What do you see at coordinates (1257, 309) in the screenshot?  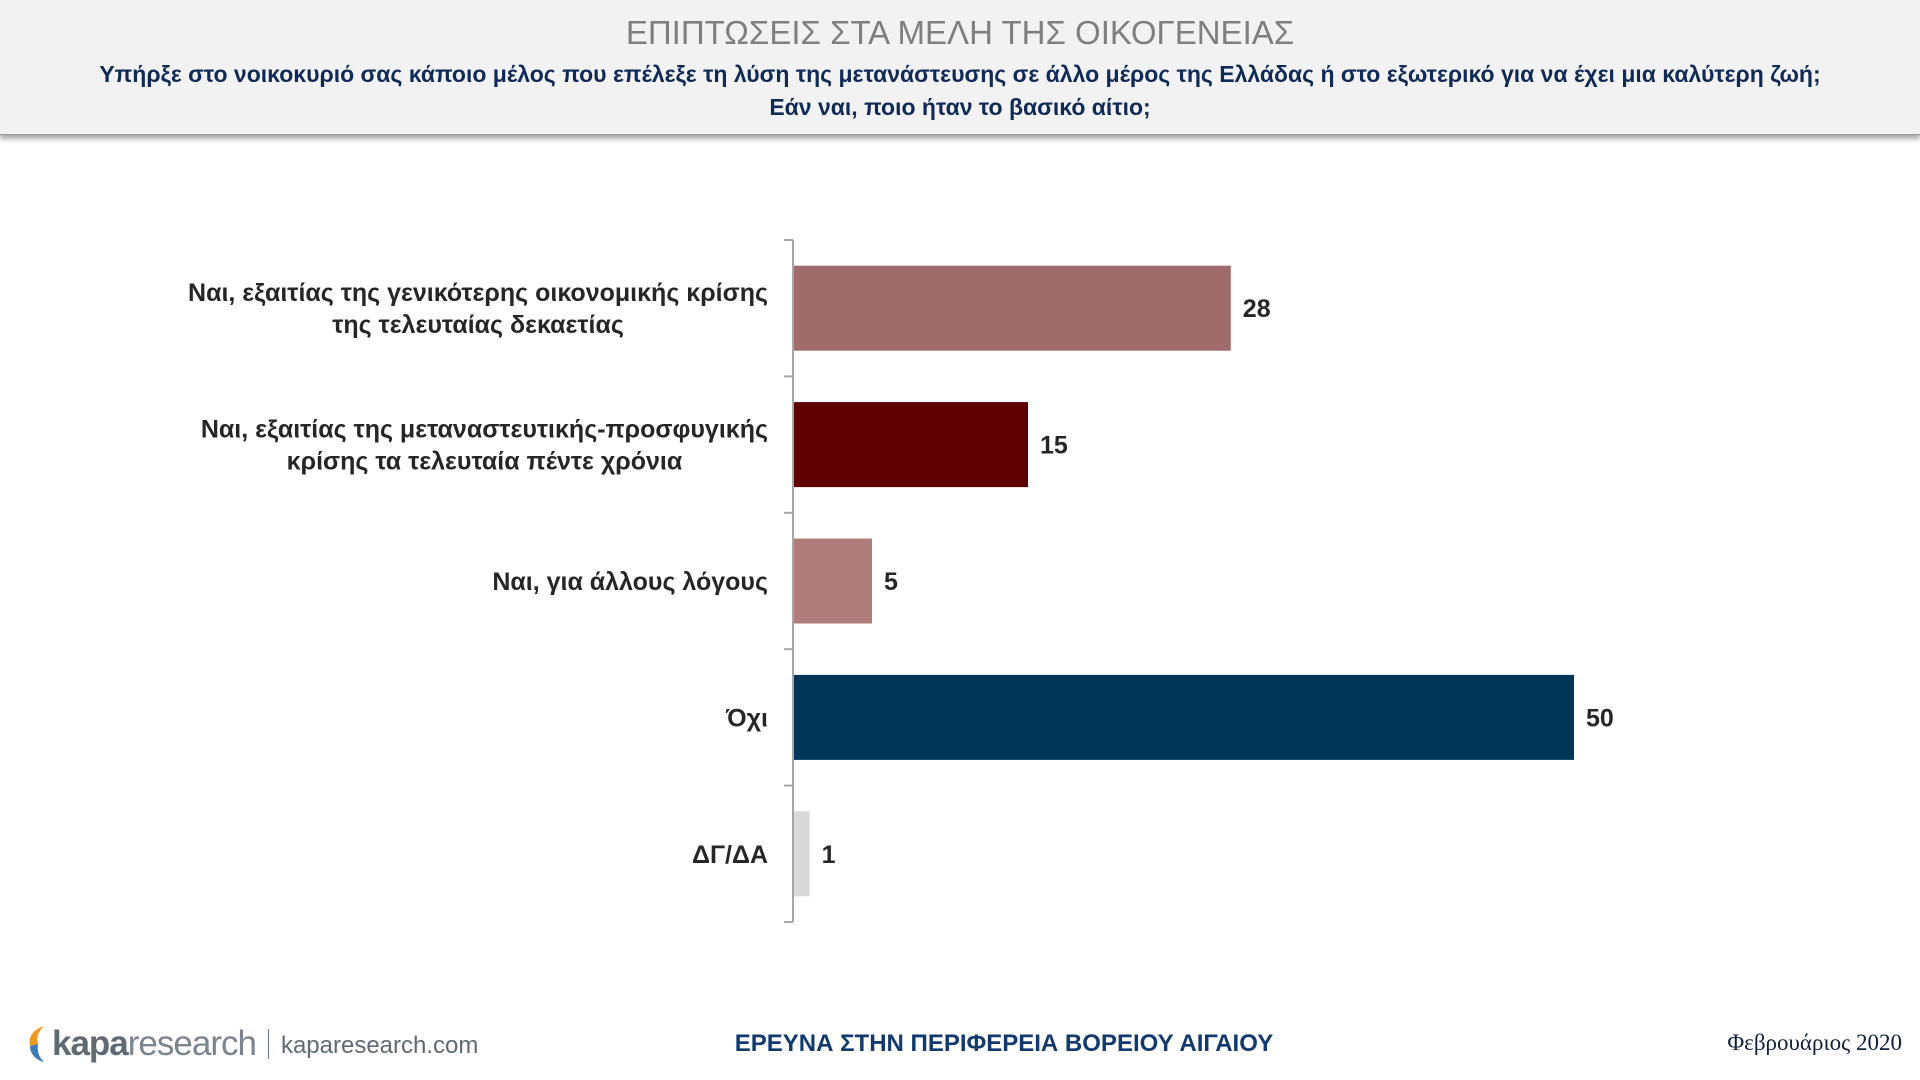 I see `bar-value-label: 28` at bounding box center [1257, 309].